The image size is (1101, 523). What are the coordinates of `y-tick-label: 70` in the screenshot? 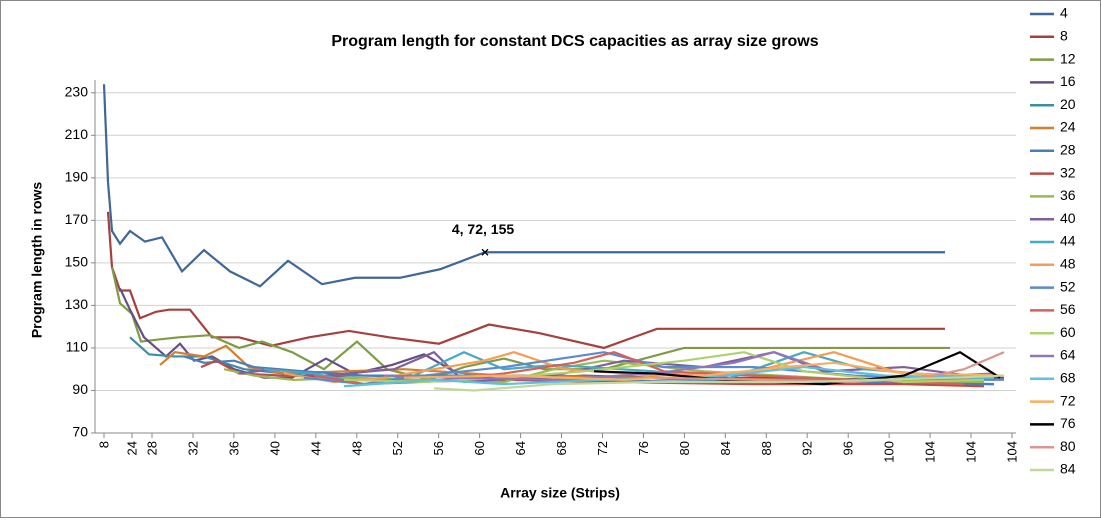 It's located at (80, 432).